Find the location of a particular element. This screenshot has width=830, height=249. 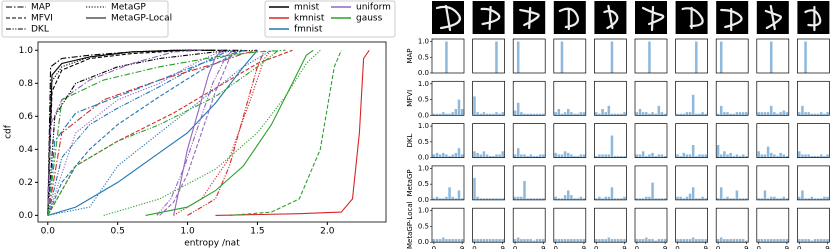

legend-label: MFVI is located at coordinates (42, 19).